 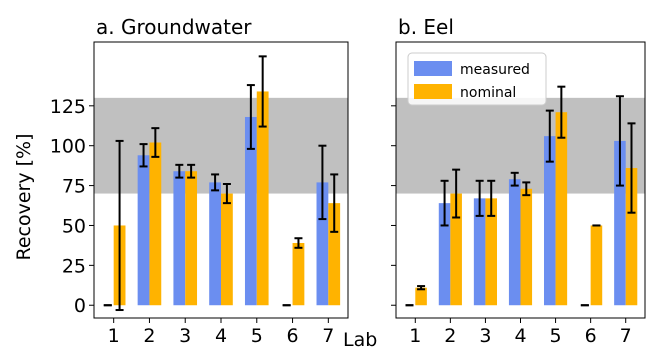 I want to click on y-tick-label-0: 0, so click(x=80, y=306).